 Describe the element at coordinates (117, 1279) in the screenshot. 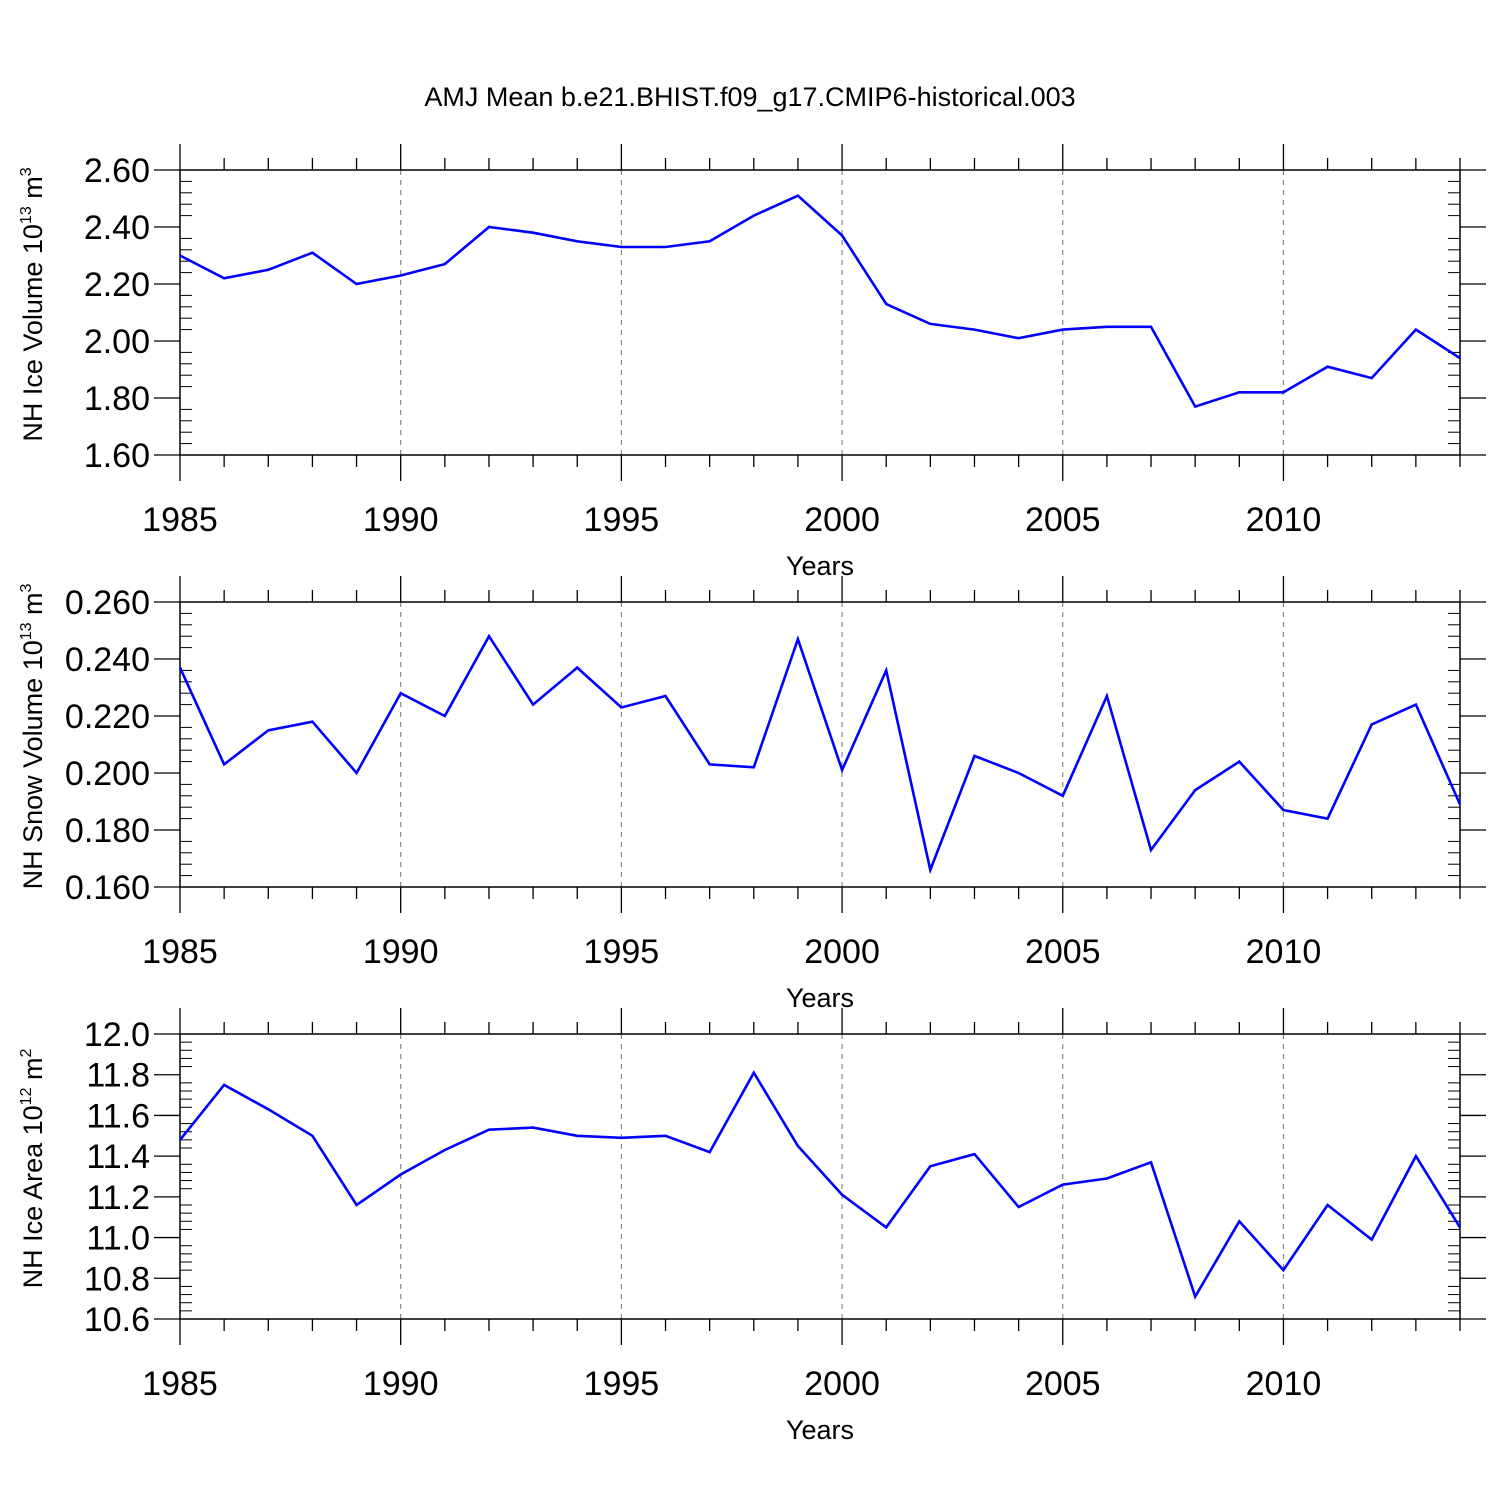

I see `y-tick-label: 10.8` at that location.